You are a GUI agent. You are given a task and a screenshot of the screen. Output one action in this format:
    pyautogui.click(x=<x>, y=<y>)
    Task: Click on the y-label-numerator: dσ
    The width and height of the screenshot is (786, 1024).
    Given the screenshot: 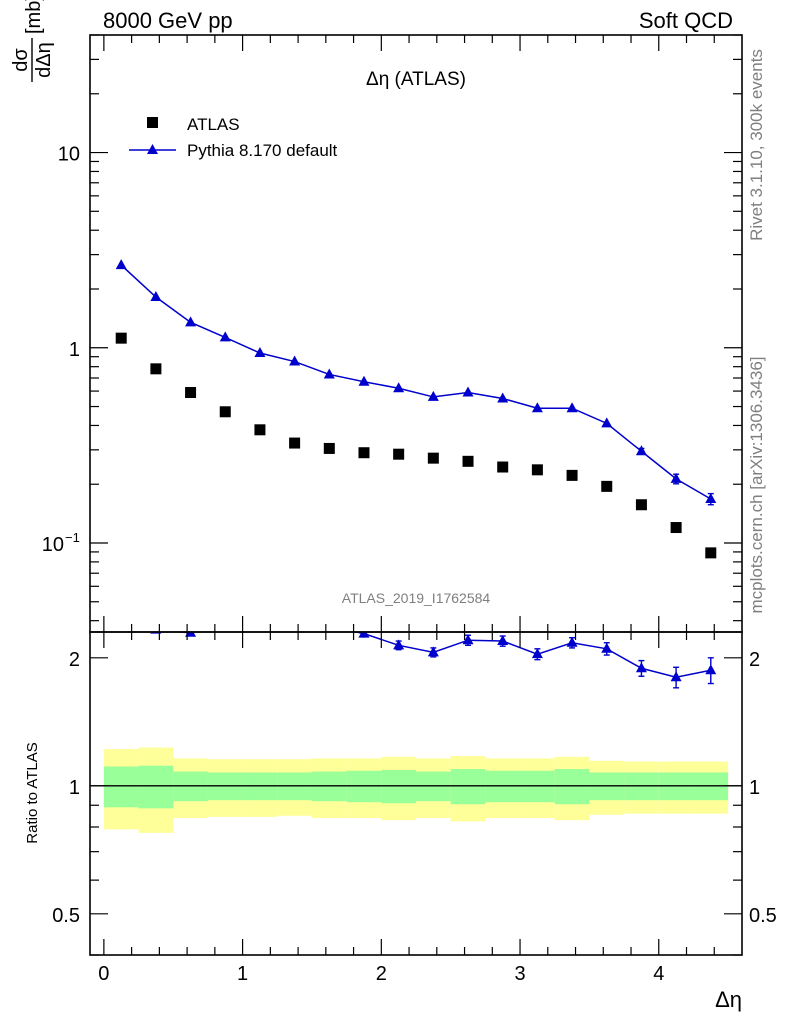 What is the action you would take?
    pyautogui.click(x=21, y=60)
    